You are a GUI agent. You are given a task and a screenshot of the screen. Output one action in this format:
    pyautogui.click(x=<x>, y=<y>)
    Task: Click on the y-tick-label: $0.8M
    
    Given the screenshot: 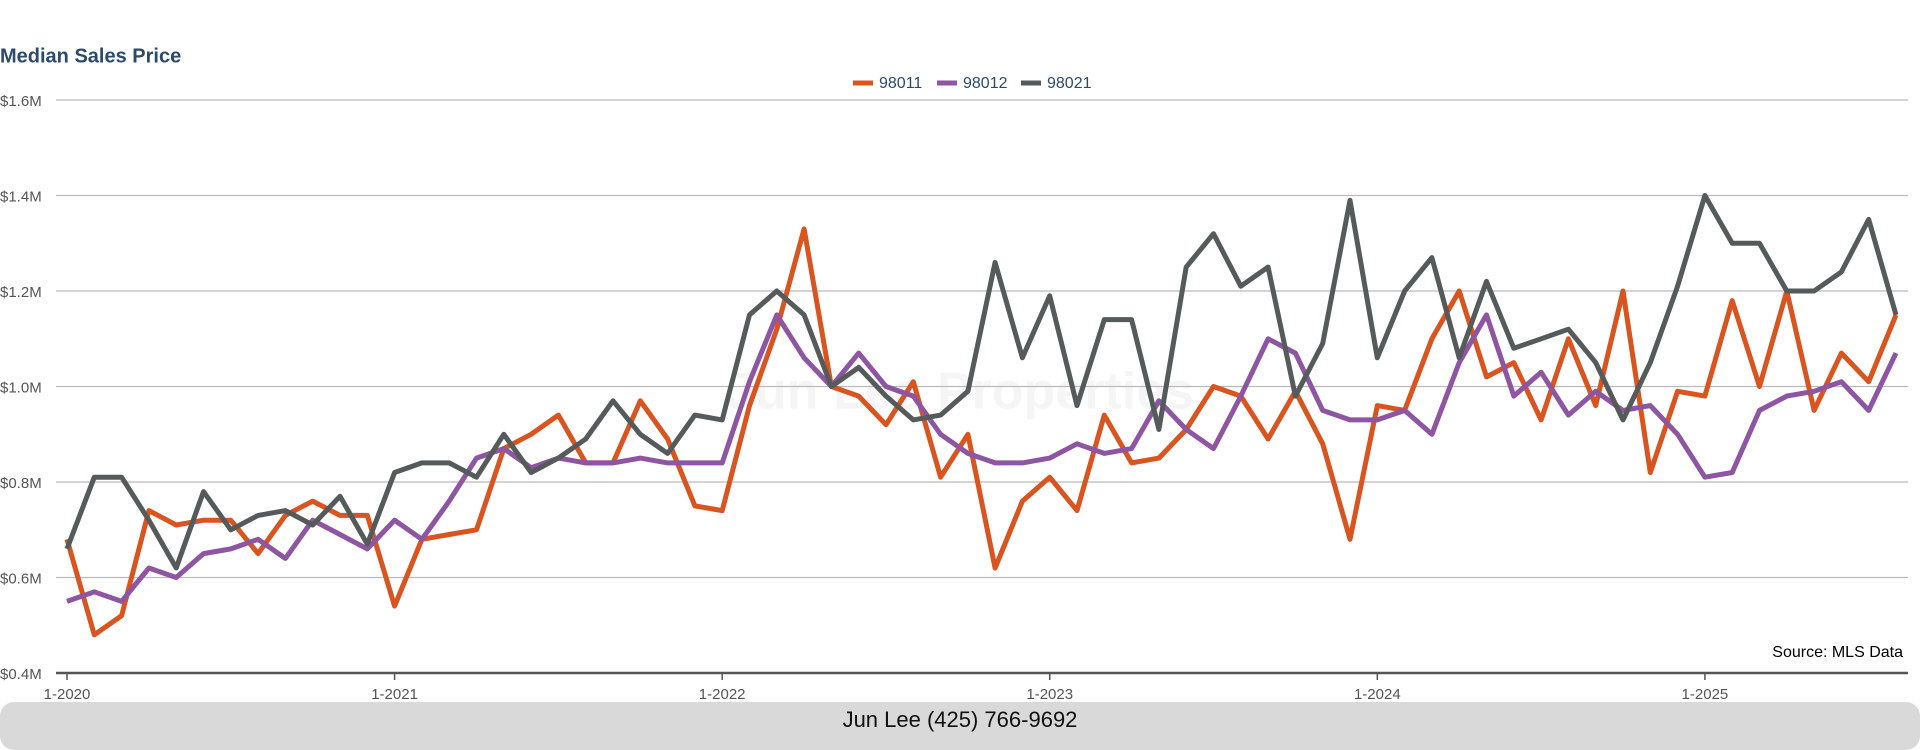 What is the action you would take?
    pyautogui.click(x=21, y=483)
    